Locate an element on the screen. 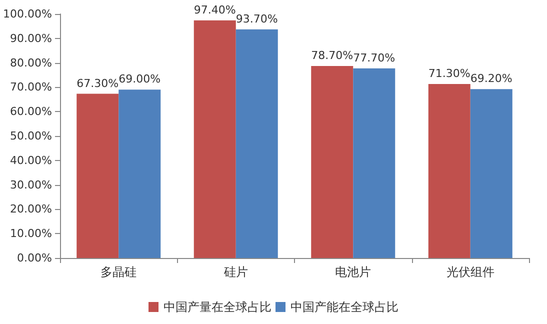  y-tick-label: 30.00% is located at coordinates (31, 185).